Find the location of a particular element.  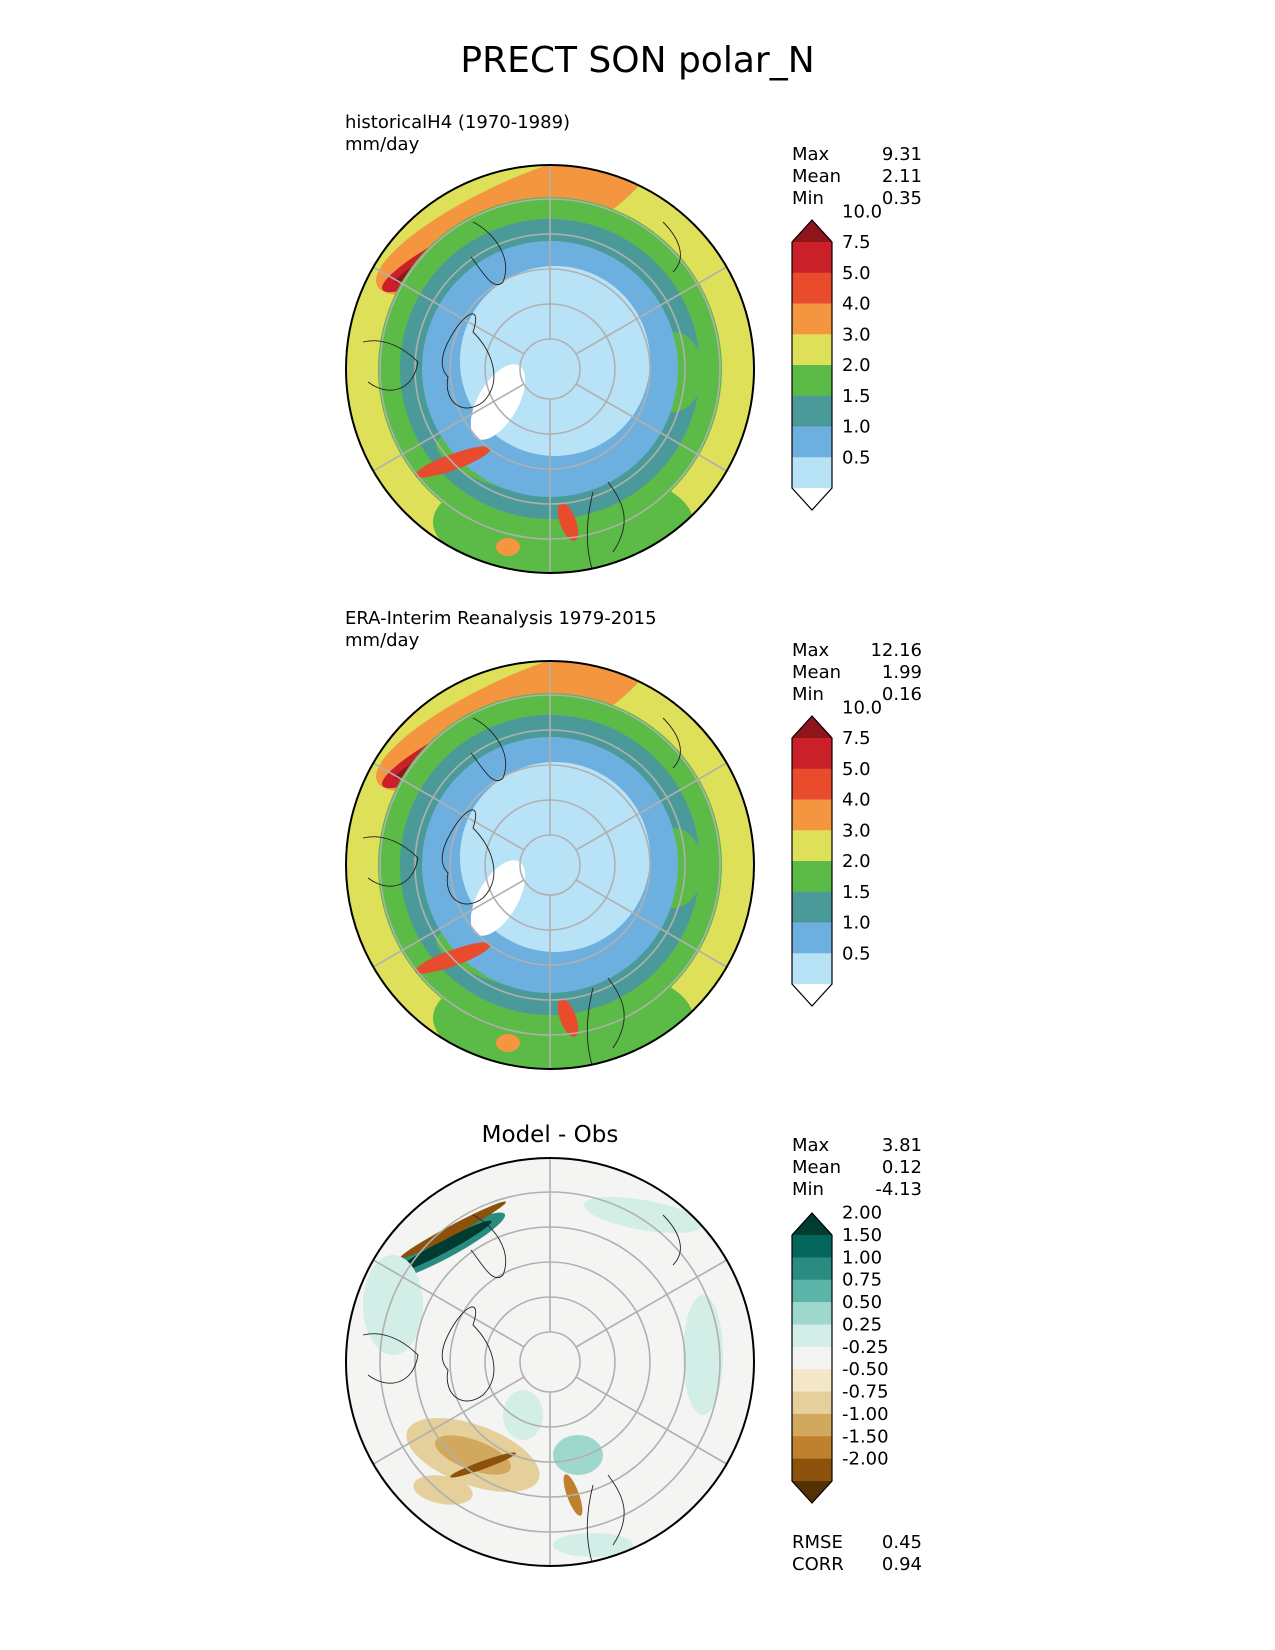

colorbar-tick-label: 7.5 is located at coordinates (856, 242).